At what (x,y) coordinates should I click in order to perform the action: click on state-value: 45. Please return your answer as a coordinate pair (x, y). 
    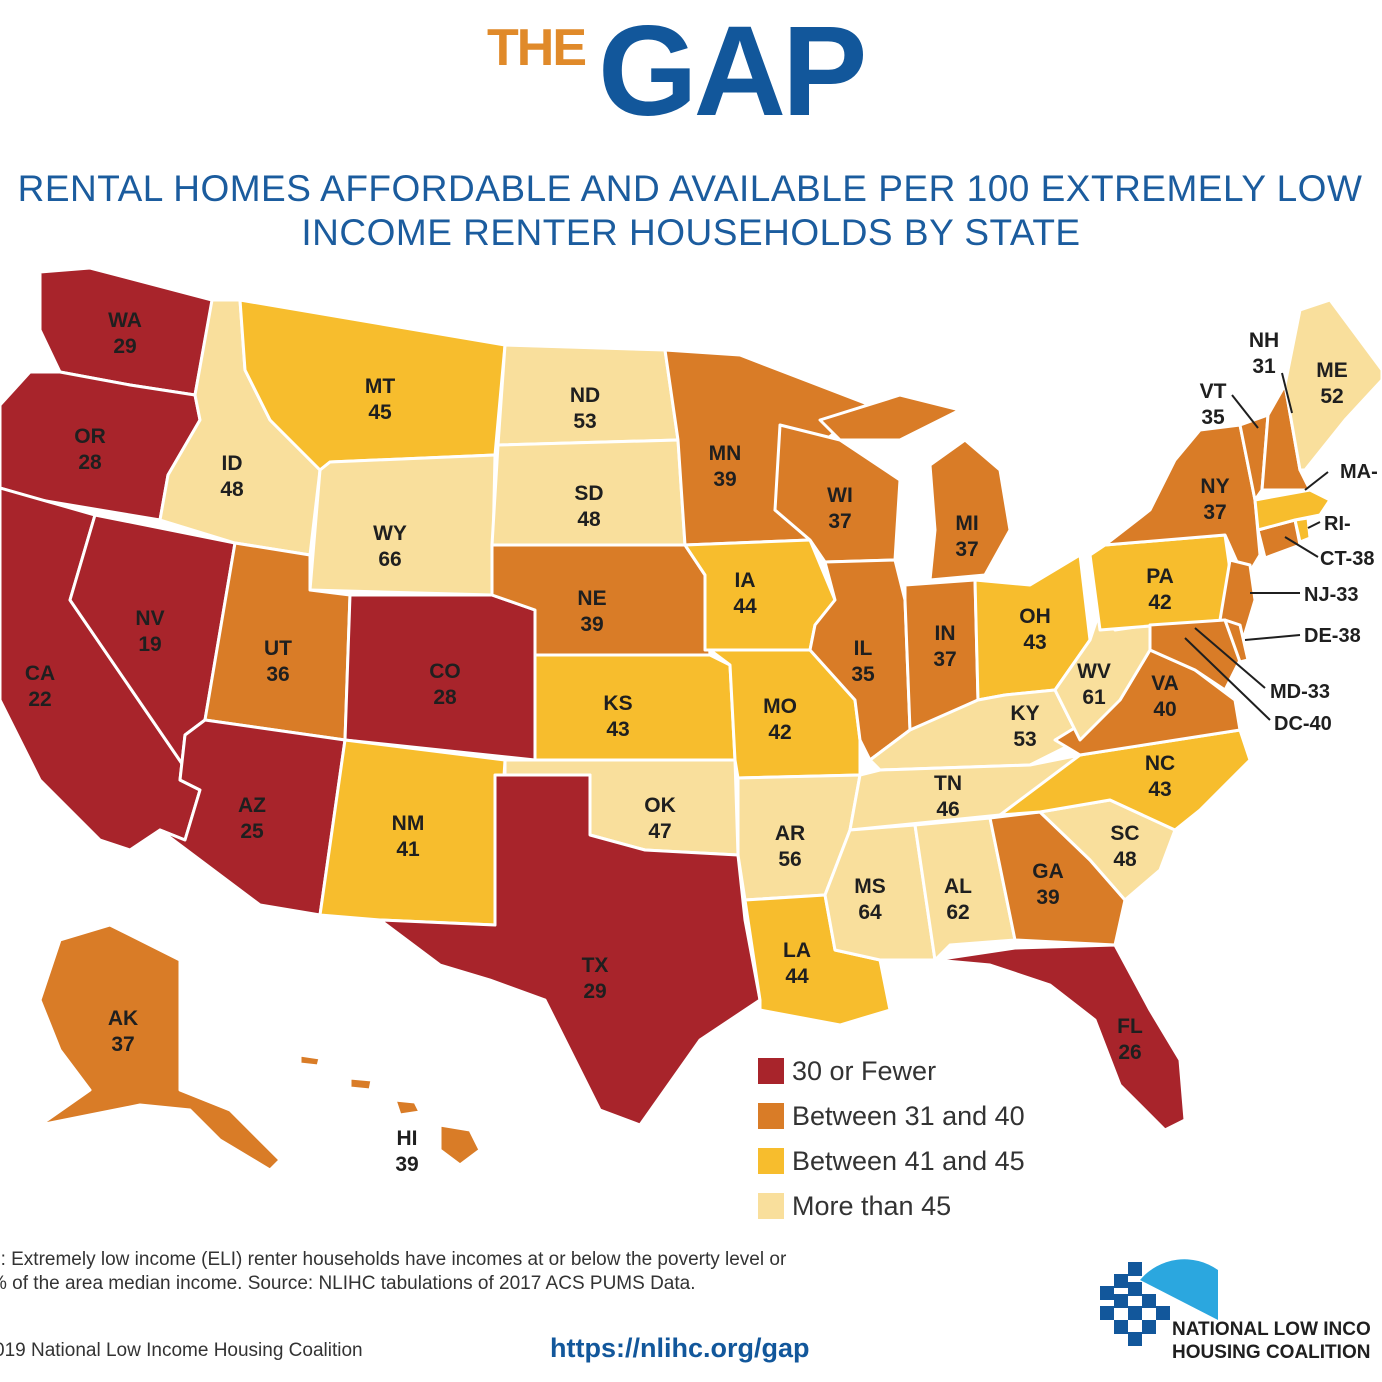
    Looking at the image, I should click on (380, 412).